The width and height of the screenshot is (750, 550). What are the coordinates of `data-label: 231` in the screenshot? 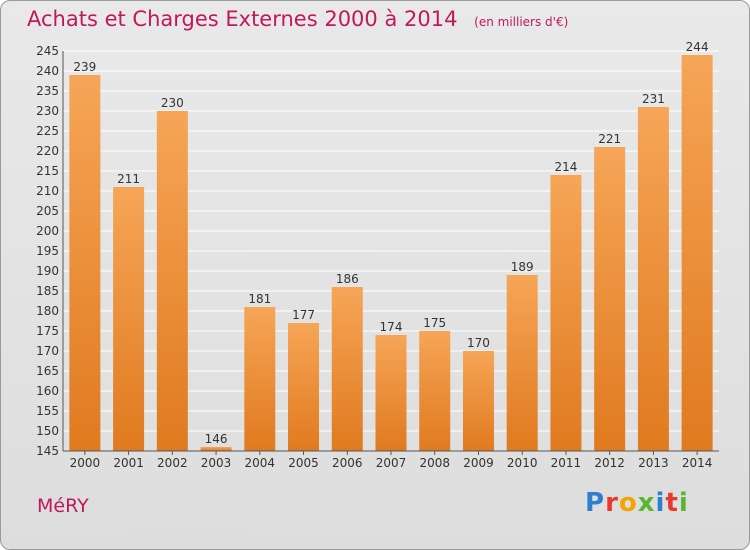 It's located at (653, 99).